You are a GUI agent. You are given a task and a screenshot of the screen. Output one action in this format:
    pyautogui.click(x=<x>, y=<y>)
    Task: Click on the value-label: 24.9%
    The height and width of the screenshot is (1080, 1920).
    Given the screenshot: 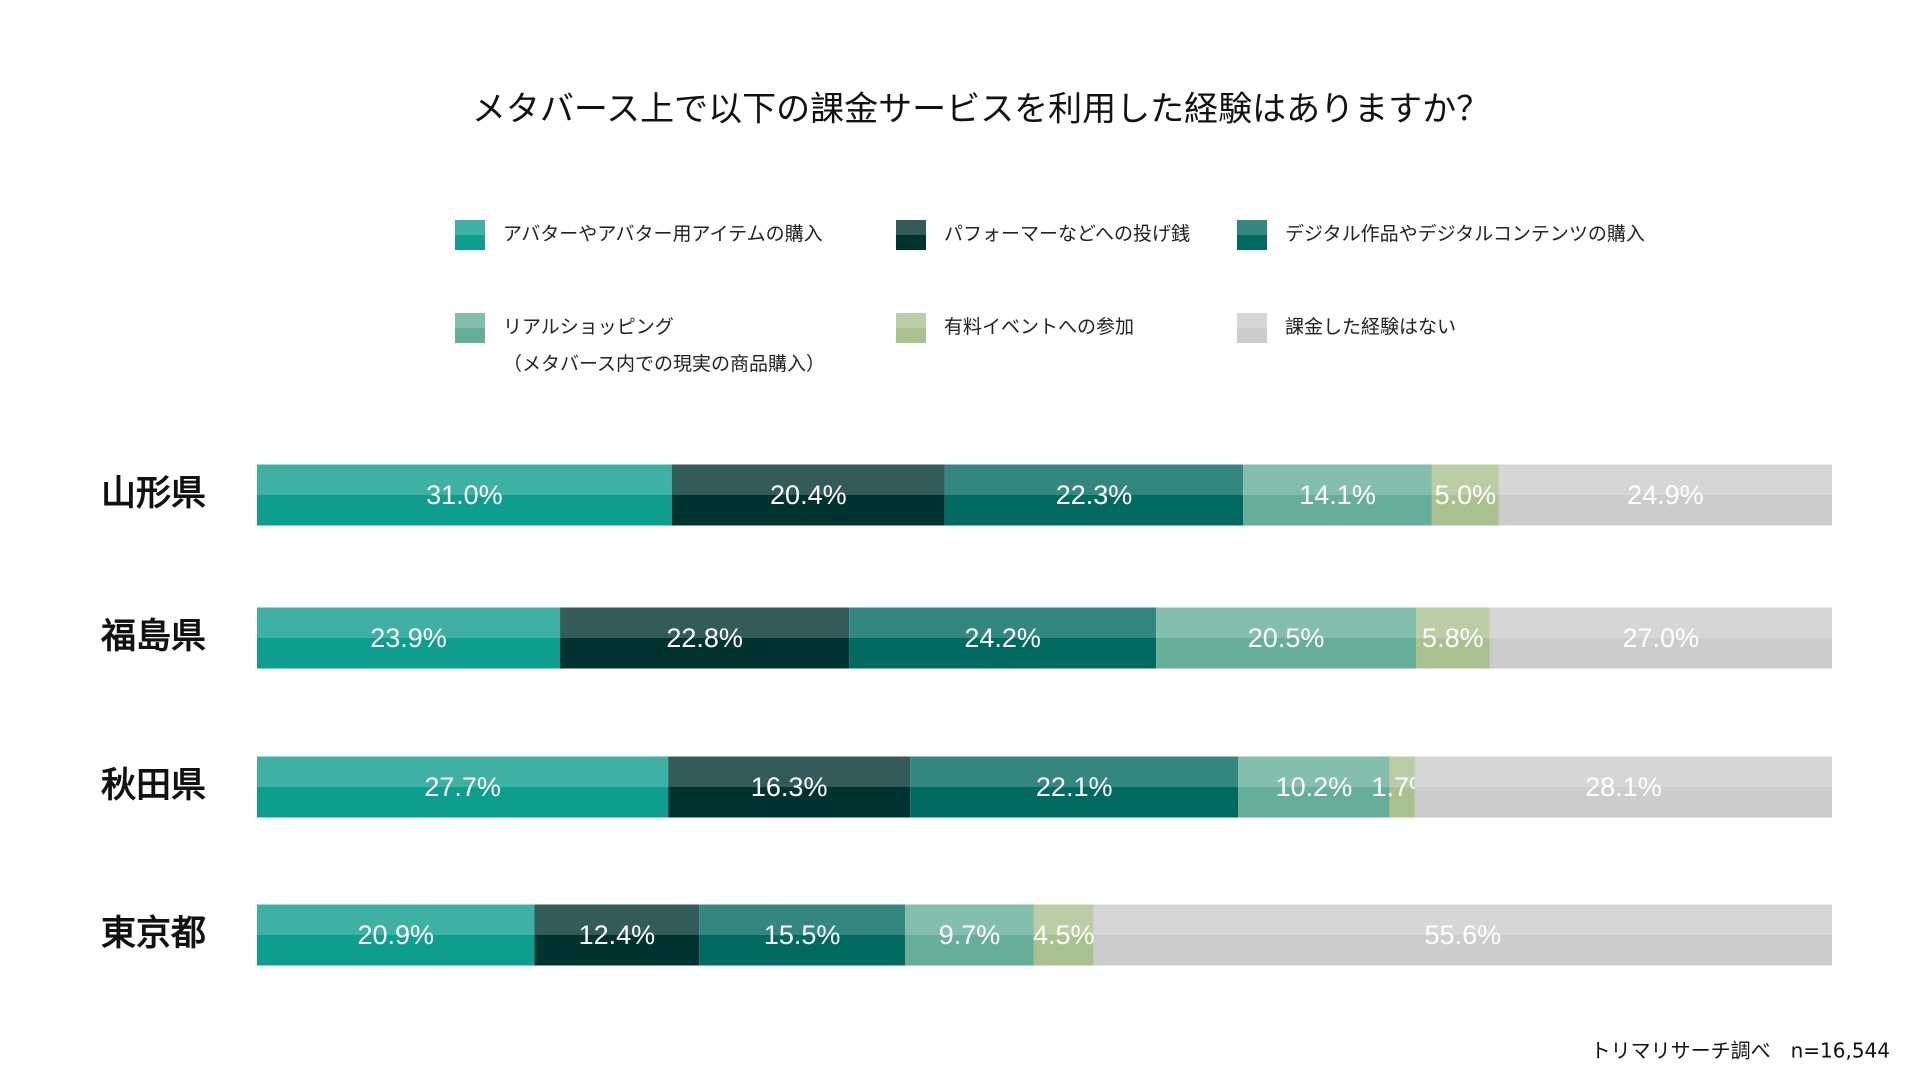 What is the action you would take?
    pyautogui.click(x=1665, y=495)
    